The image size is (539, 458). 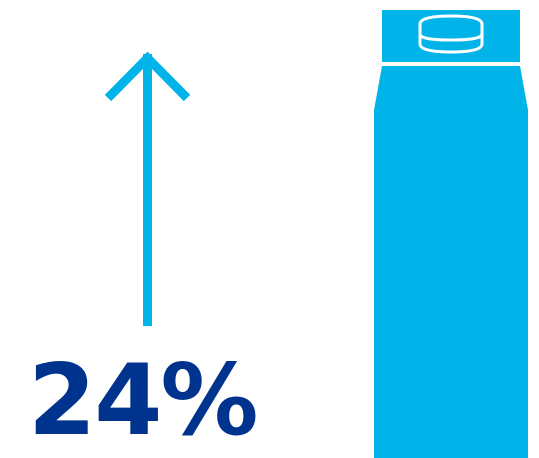 What do you see at coordinates (143, 401) in the screenshot?
I see `stat-value: 24%` at bounding box center [143, 401].